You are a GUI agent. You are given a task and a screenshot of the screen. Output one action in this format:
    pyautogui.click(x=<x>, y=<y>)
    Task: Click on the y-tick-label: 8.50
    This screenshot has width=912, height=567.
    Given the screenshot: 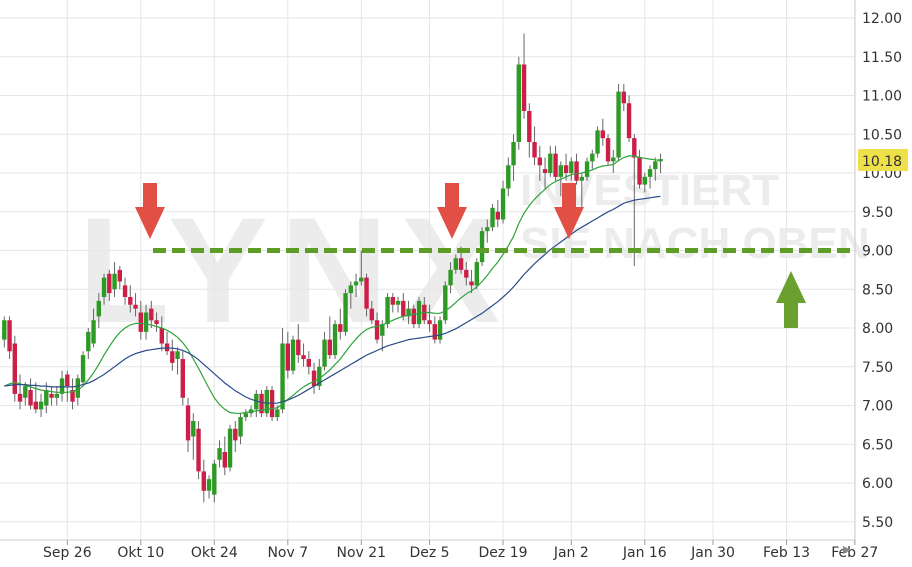 What is the action you would take?
    pyautogui.click(x=877, y=290)
    